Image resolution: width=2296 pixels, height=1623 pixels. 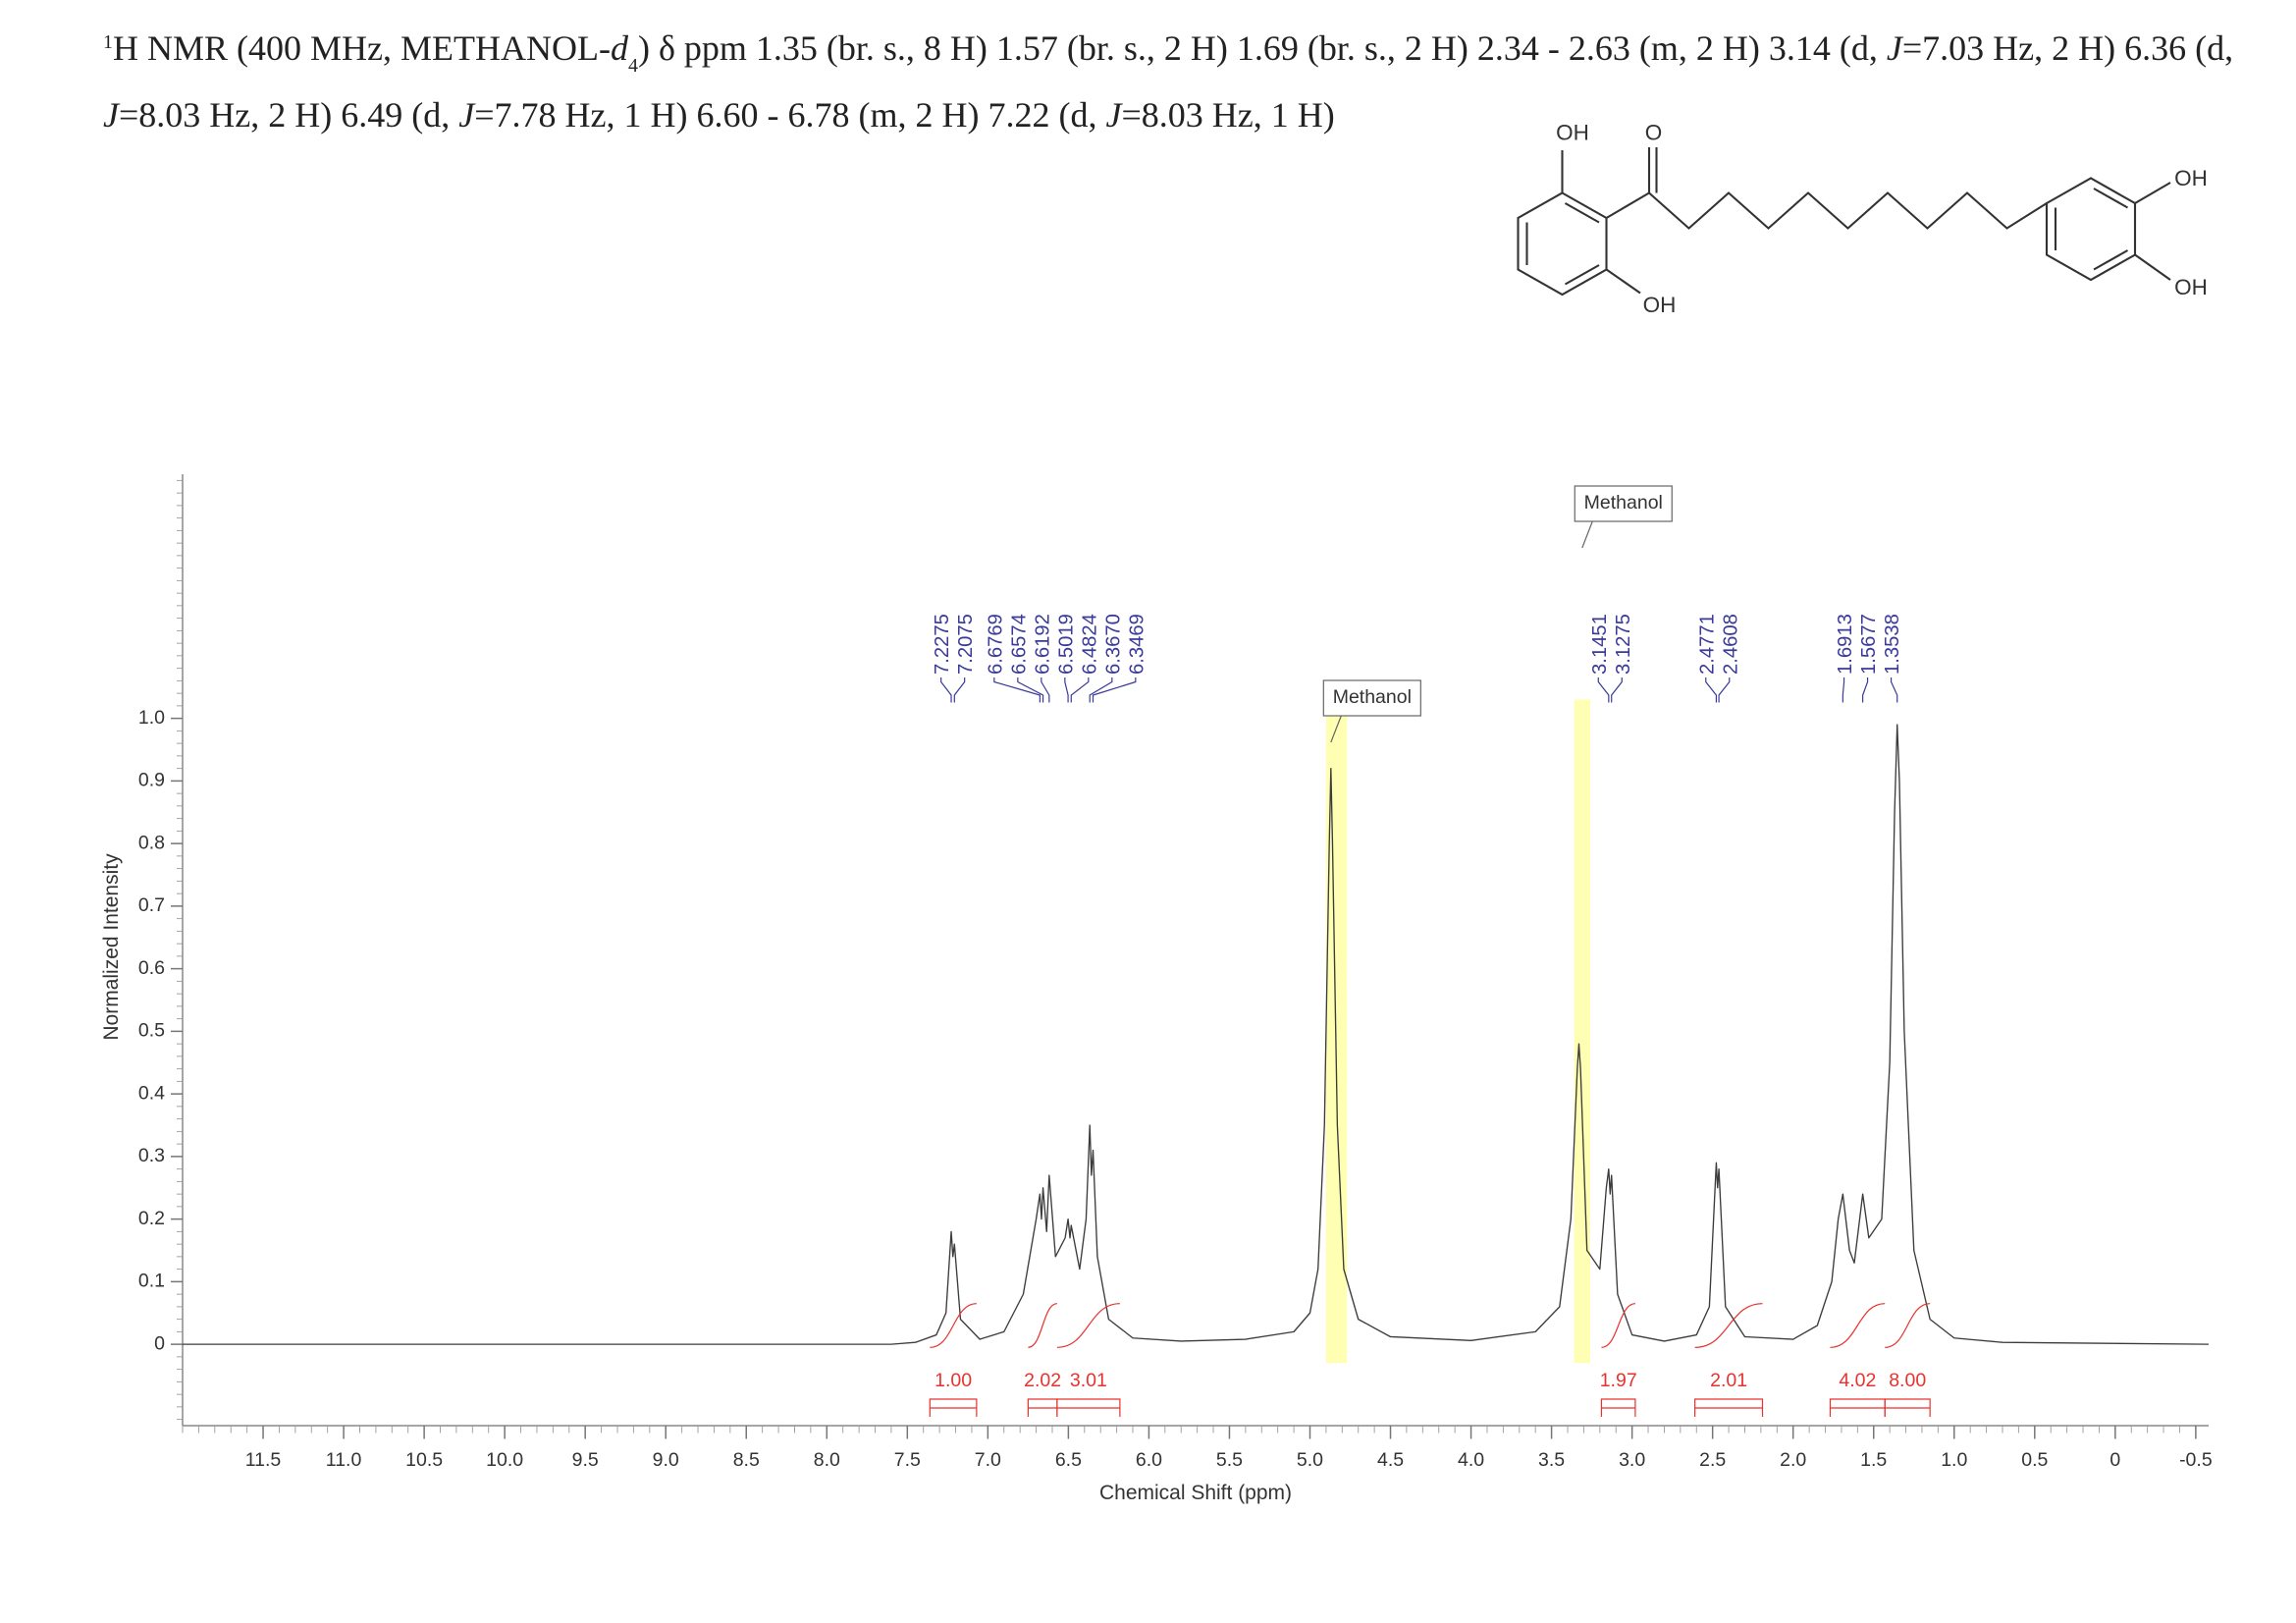 I want to click on x-tick-label: 8.5, so click(x=746, y=1460).